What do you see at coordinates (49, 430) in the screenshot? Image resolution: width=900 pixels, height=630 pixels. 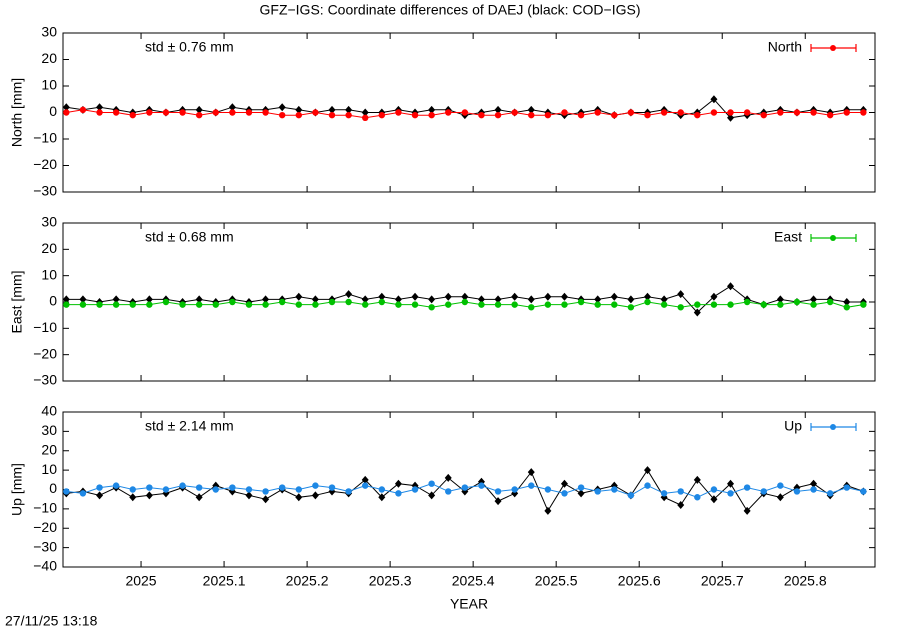 I see `y-tick-label: 30` at bounding box center [49, 430].